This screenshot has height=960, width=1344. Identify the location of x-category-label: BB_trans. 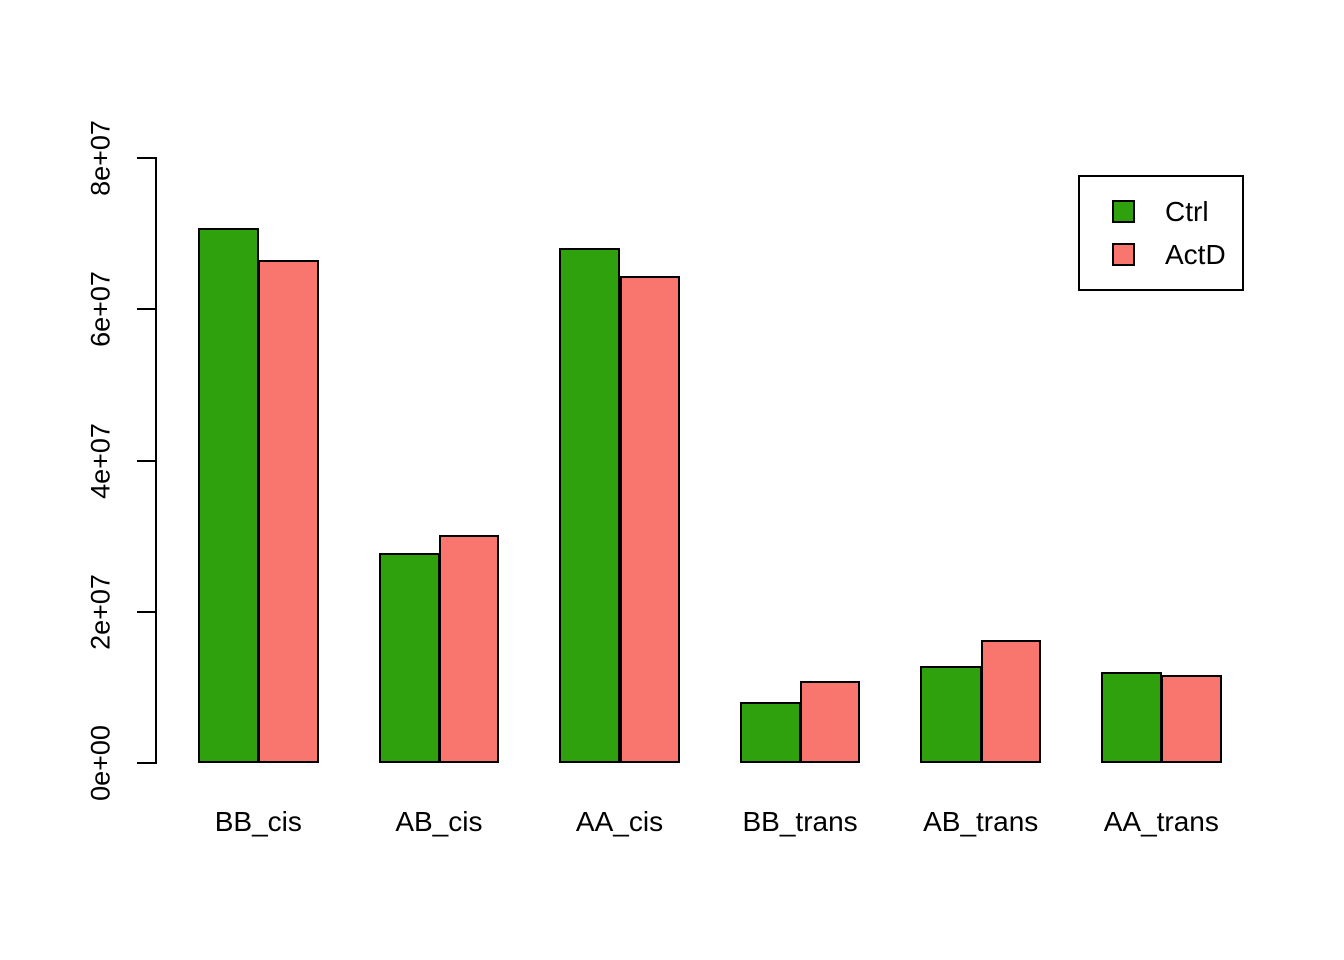
(800, 821).